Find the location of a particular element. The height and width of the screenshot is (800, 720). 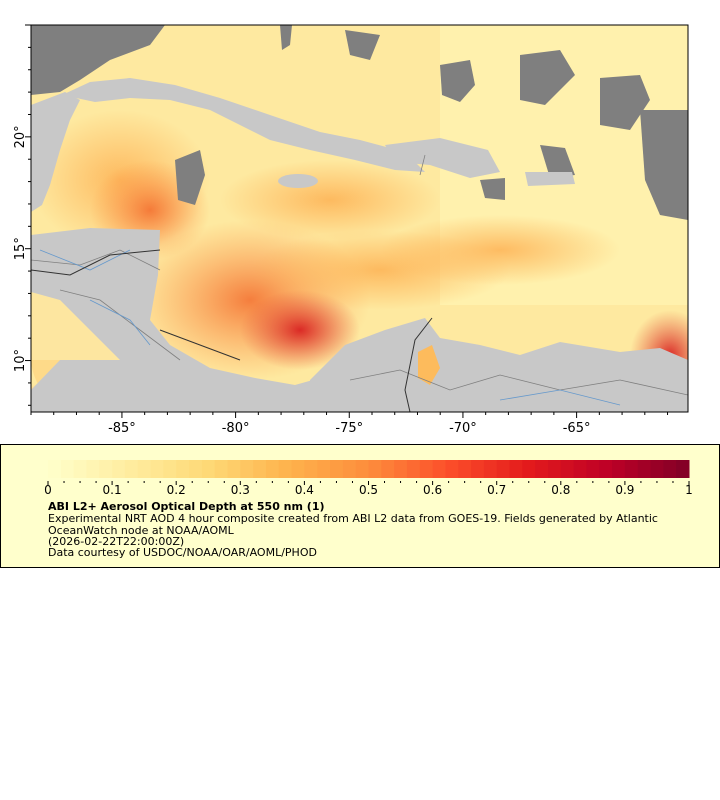

colorbar-tick-label: 0.6 is located at coordinates (432, 490).